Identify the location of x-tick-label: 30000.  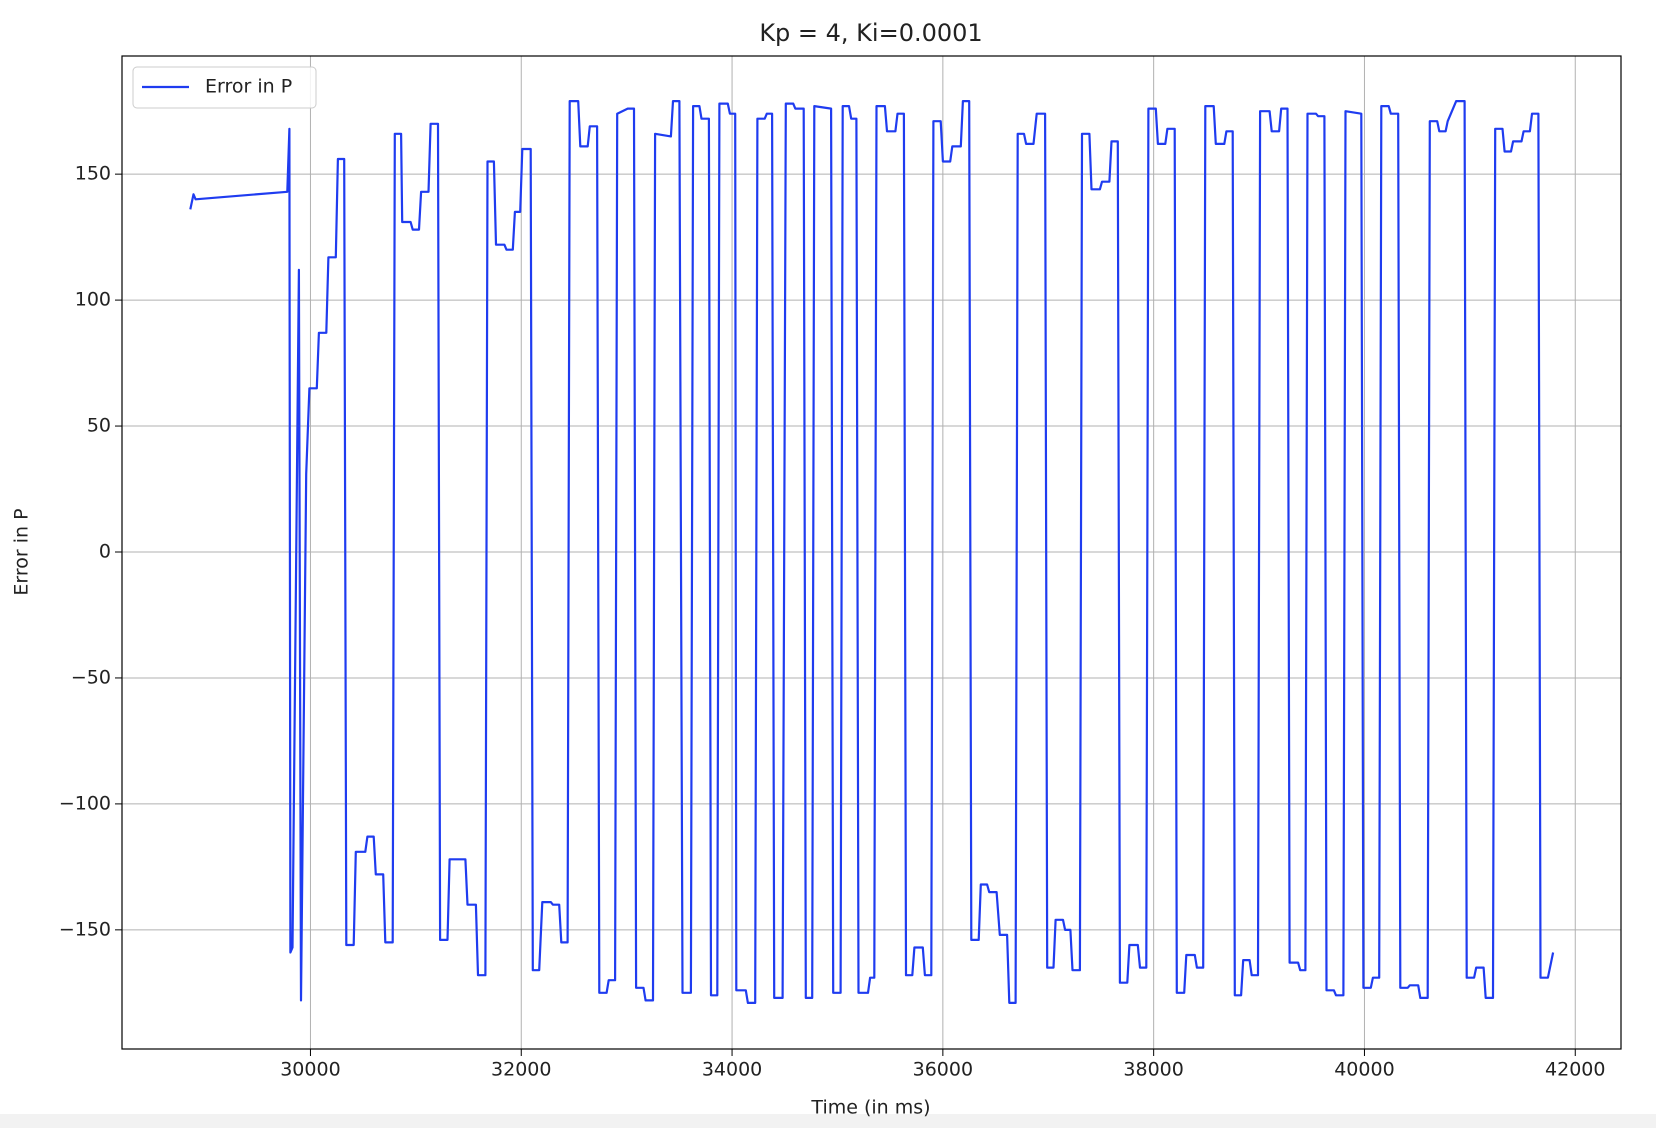
(310, 1070).